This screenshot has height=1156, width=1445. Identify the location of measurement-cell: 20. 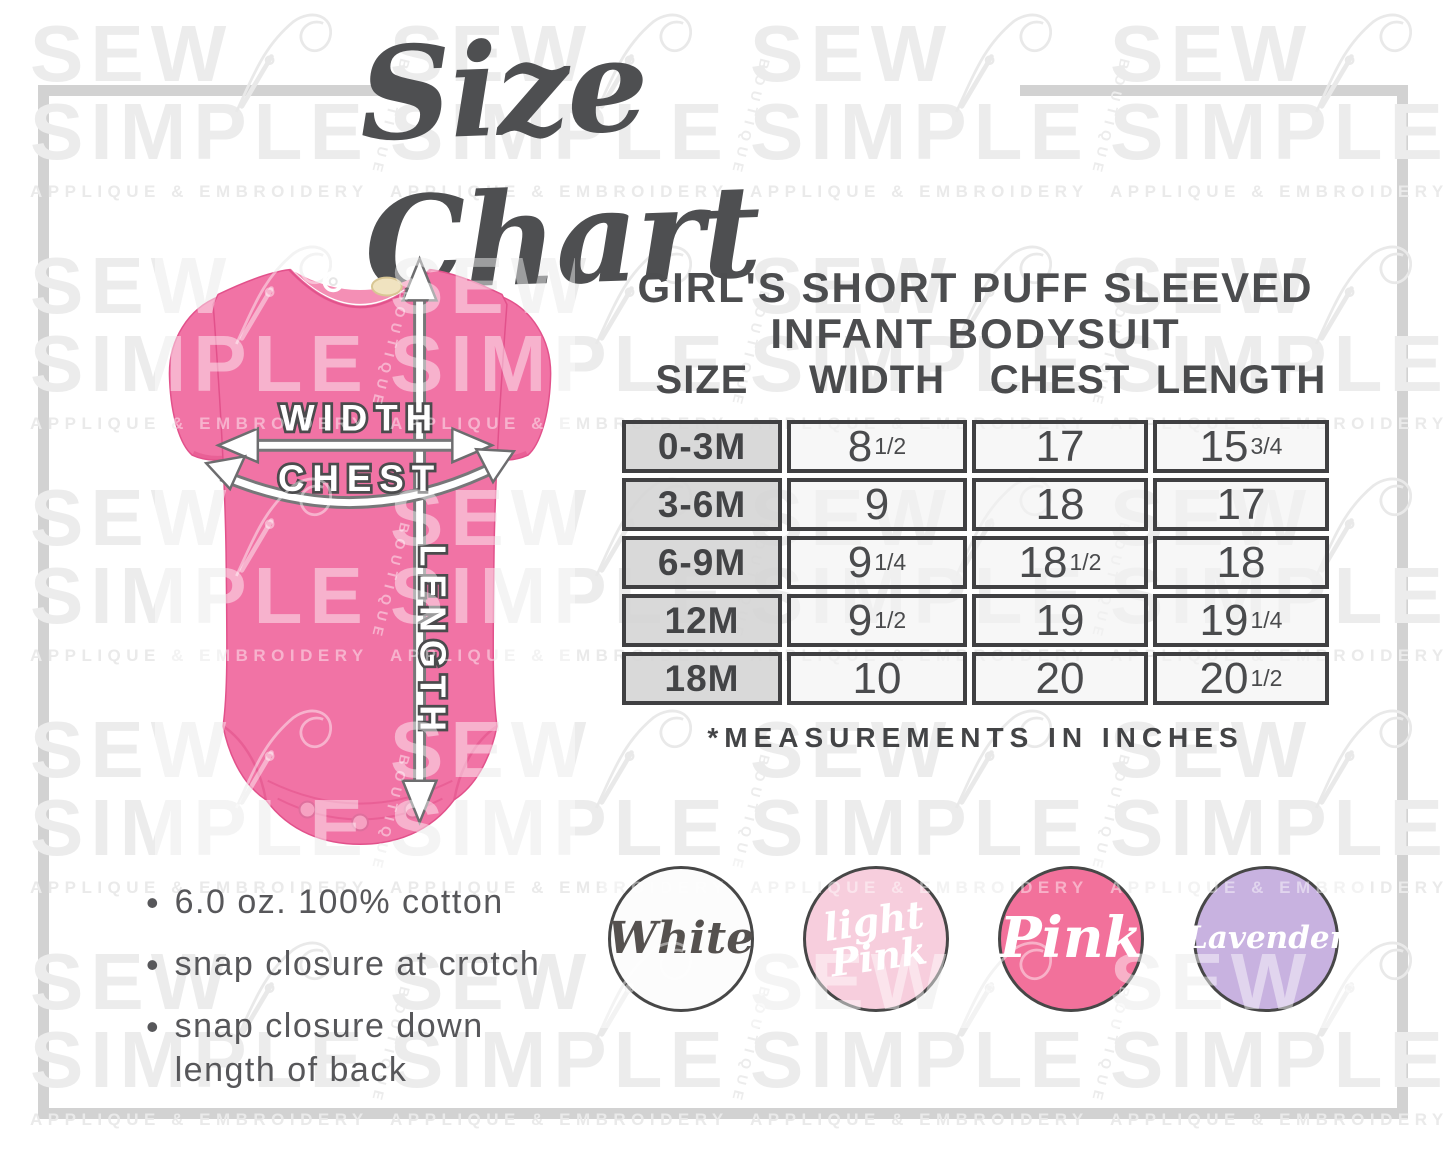
(1060, 678).